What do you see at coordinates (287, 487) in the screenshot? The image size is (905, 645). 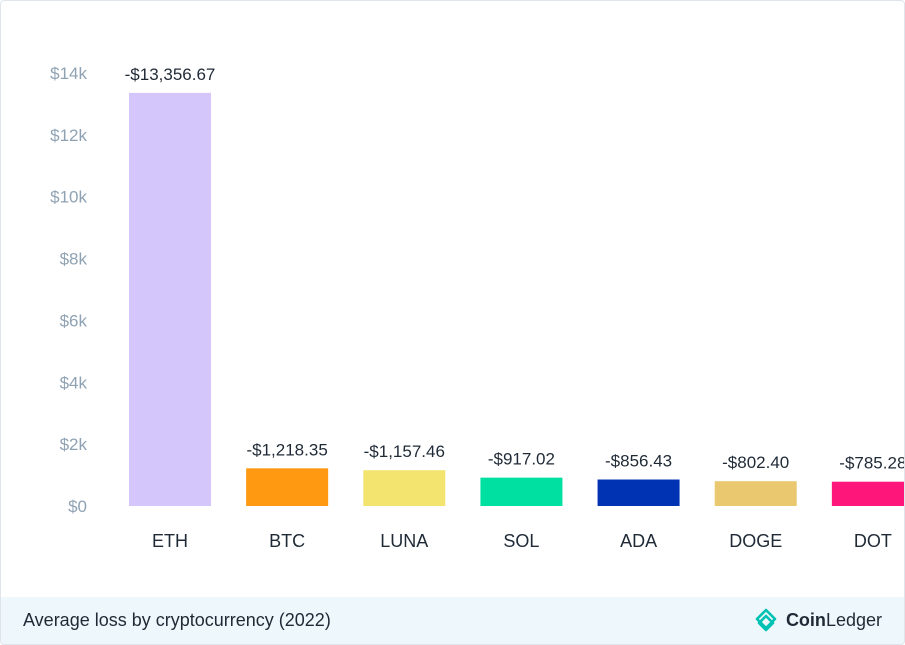 I see `bar-btc` at bounding box center [287, 487].